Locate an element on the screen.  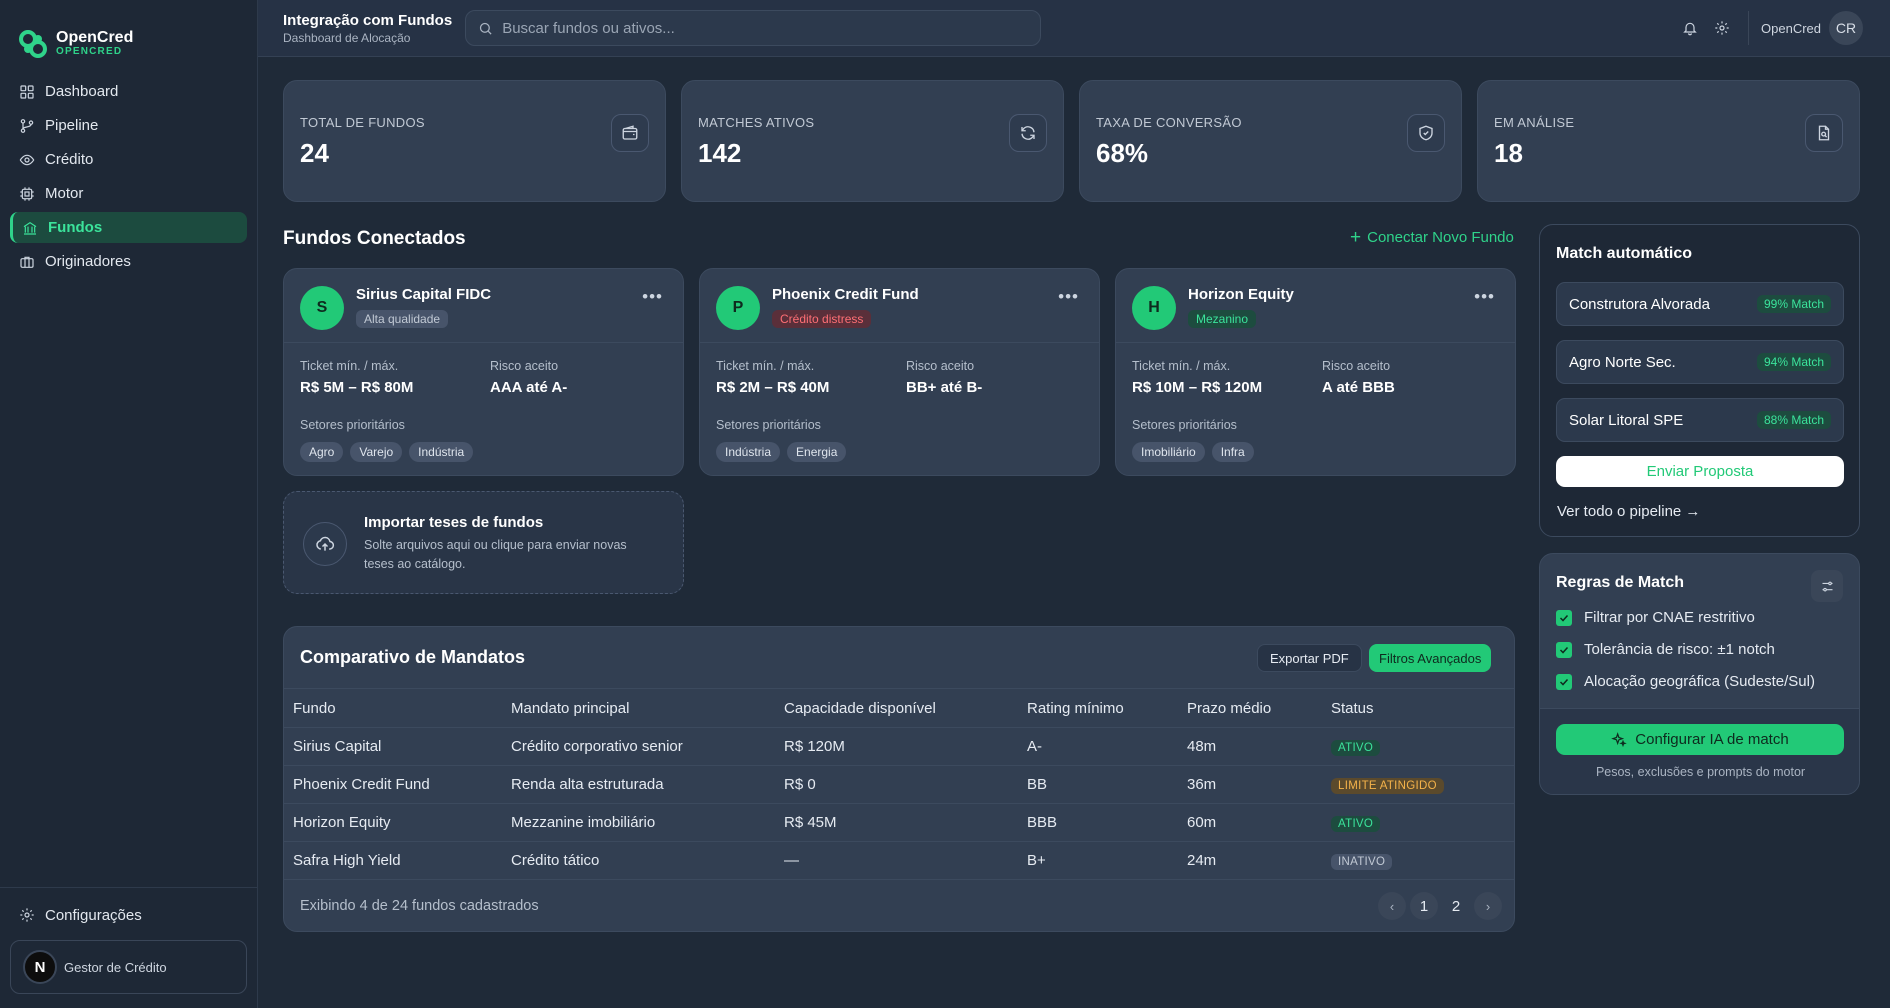
sidebar-item-credito: Crédito is located at coordinates (128, 159).